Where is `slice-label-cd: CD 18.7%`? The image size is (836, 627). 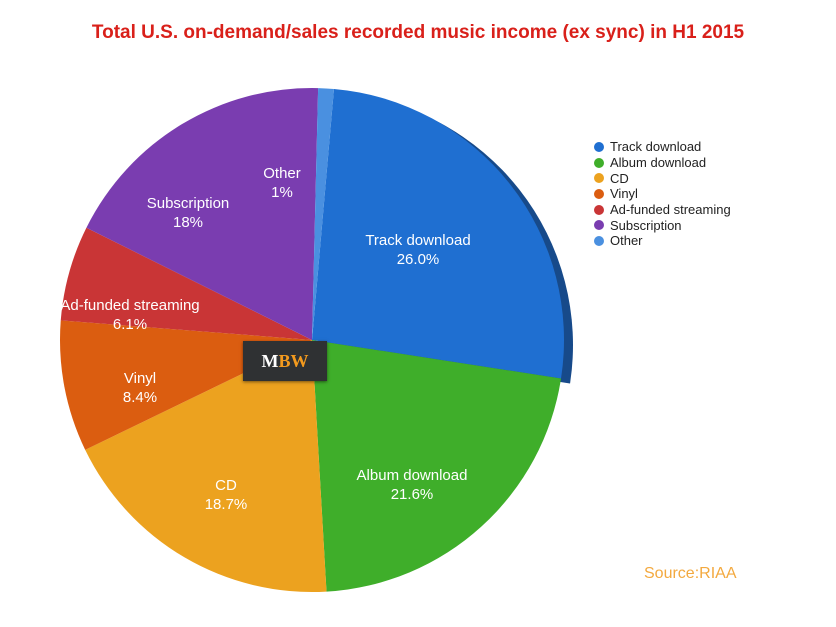 slice-label-cd: CD 18.7% is located at coordinates (226, 495).